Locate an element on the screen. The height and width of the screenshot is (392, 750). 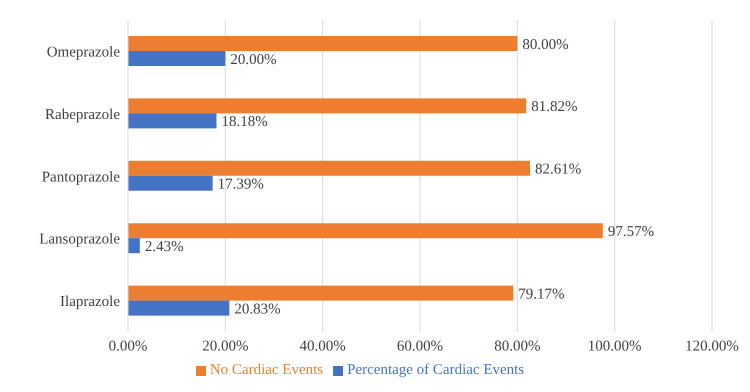
x-tick-label: 20.00% is located at coordinates (225, 346).